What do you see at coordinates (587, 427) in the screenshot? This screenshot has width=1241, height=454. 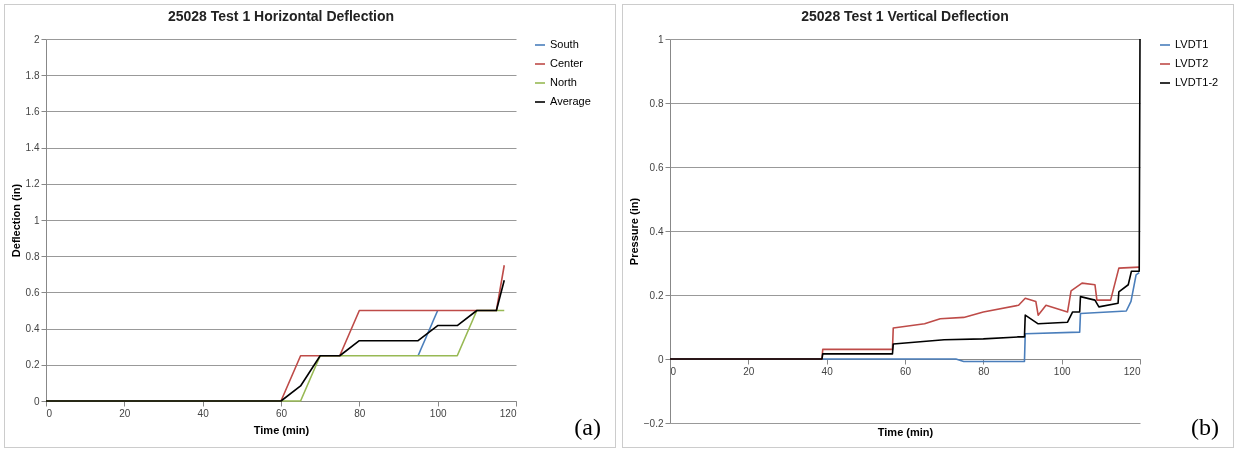 I see `text: (a)` at bounding box center [587, 427].